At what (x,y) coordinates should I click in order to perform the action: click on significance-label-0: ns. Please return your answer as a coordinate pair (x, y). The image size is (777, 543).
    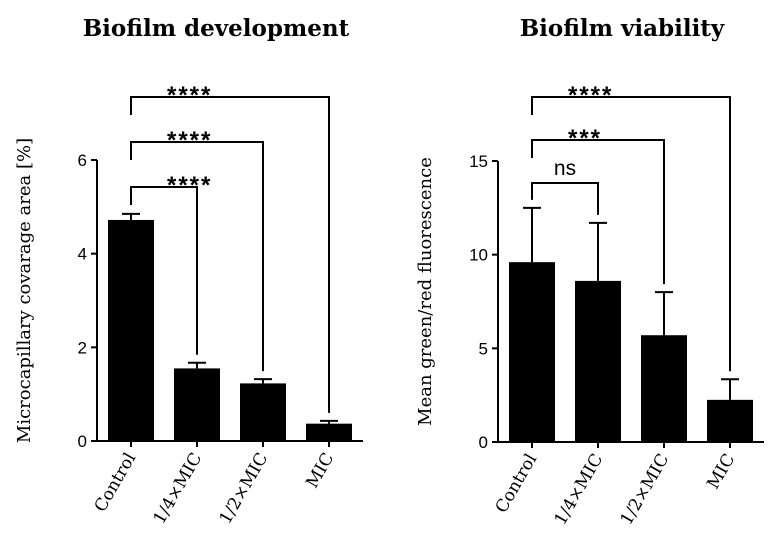
    Looking at the image, I should click on (565, 168).